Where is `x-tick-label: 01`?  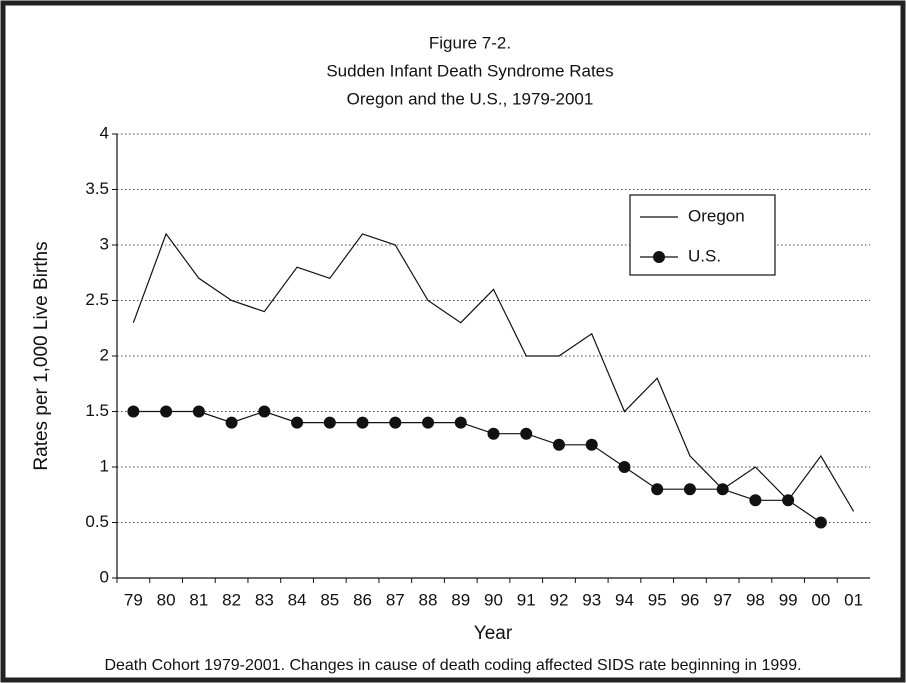 x-tick-label: 01 is located at coordinates (853, 599).